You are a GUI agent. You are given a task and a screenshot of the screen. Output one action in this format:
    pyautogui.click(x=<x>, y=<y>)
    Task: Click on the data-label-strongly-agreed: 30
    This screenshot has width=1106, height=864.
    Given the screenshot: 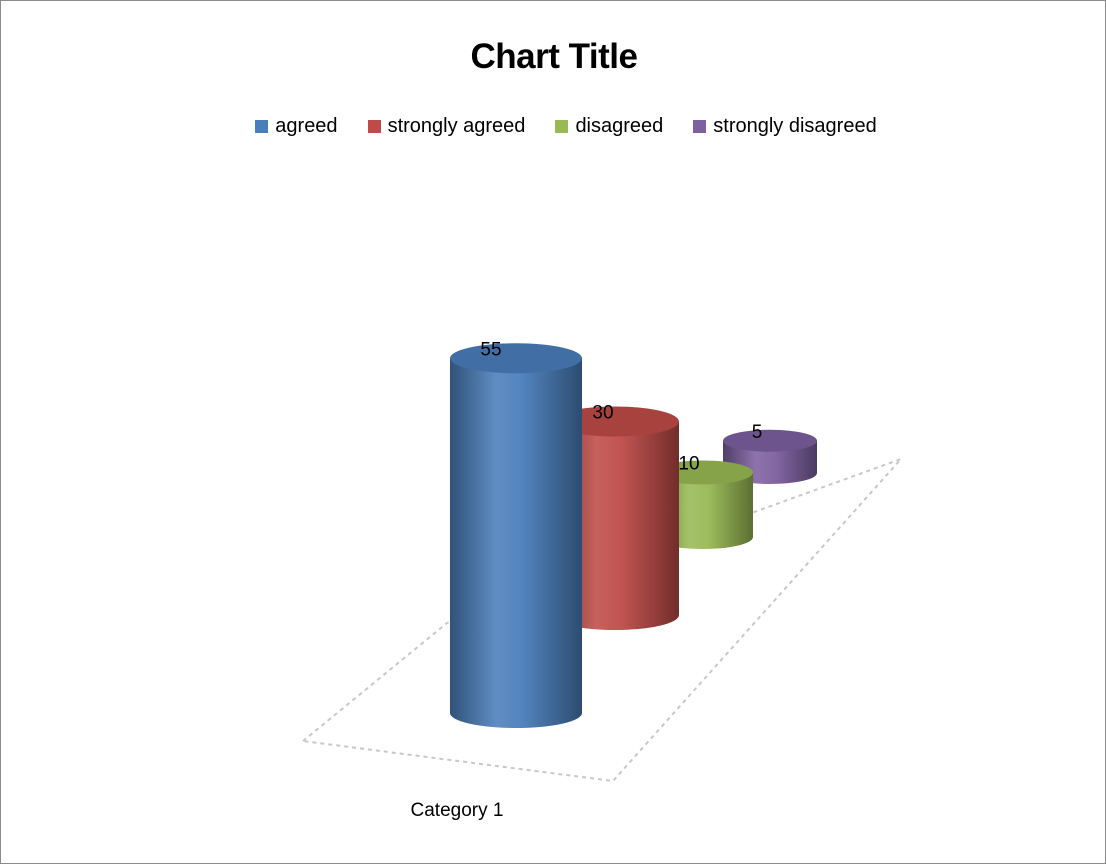 What is the action you would take?
    pyautogui.click(x=602, y=413)
    